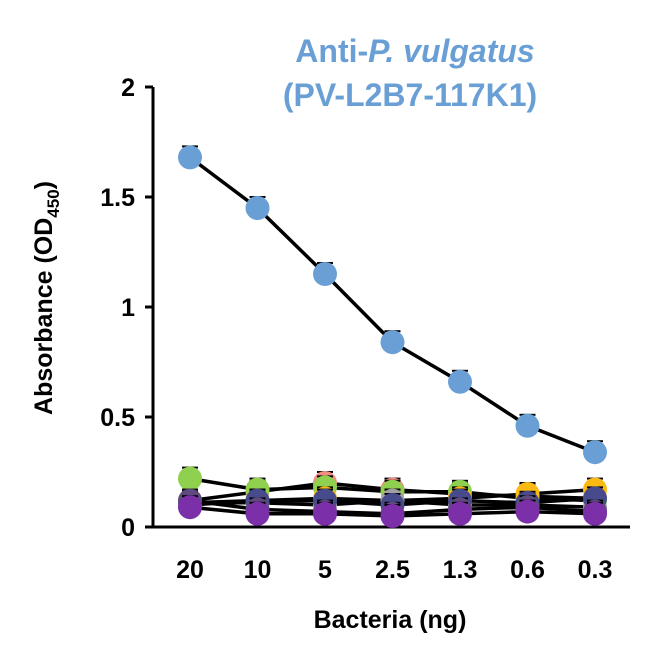  What do you see at coordinates (527, 570) in the screenshot?
I see `x-tick-label: 0.6` at bounding box center [527, 570].